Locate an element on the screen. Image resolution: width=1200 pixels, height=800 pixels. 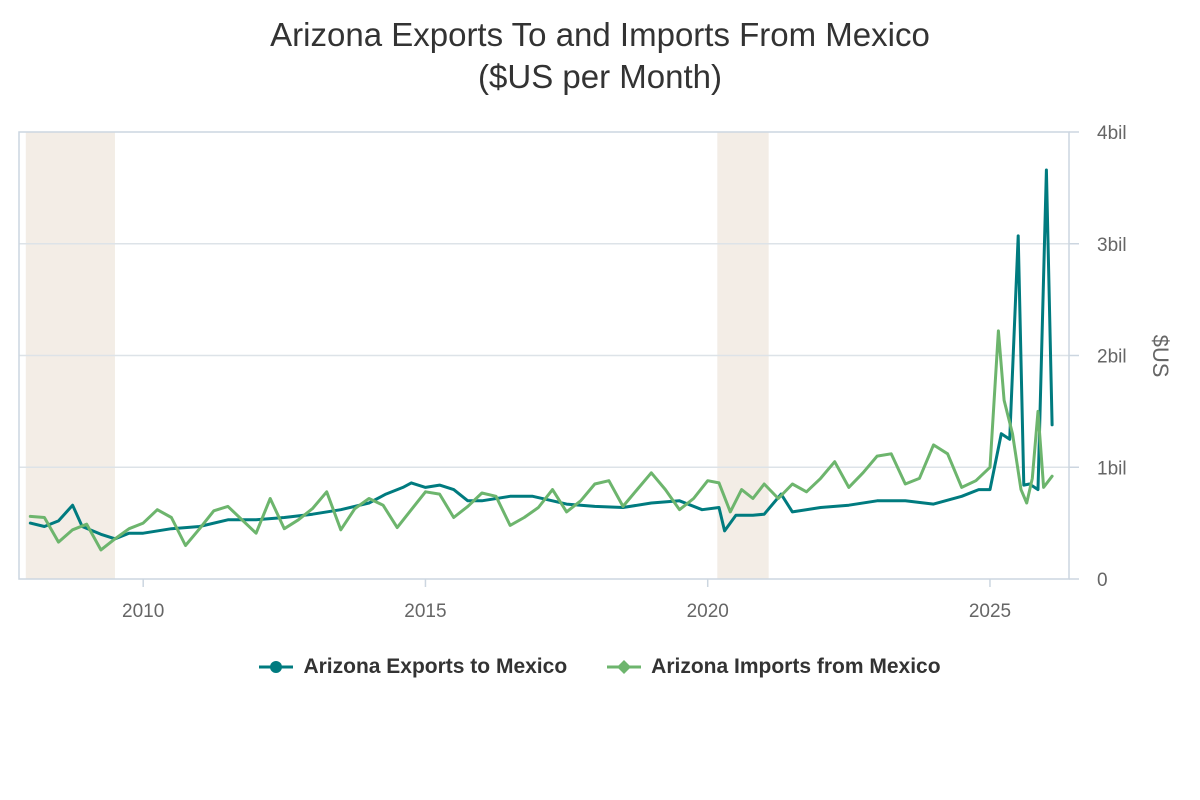
diamond-marker-icon is located at coordinates (624, 667).